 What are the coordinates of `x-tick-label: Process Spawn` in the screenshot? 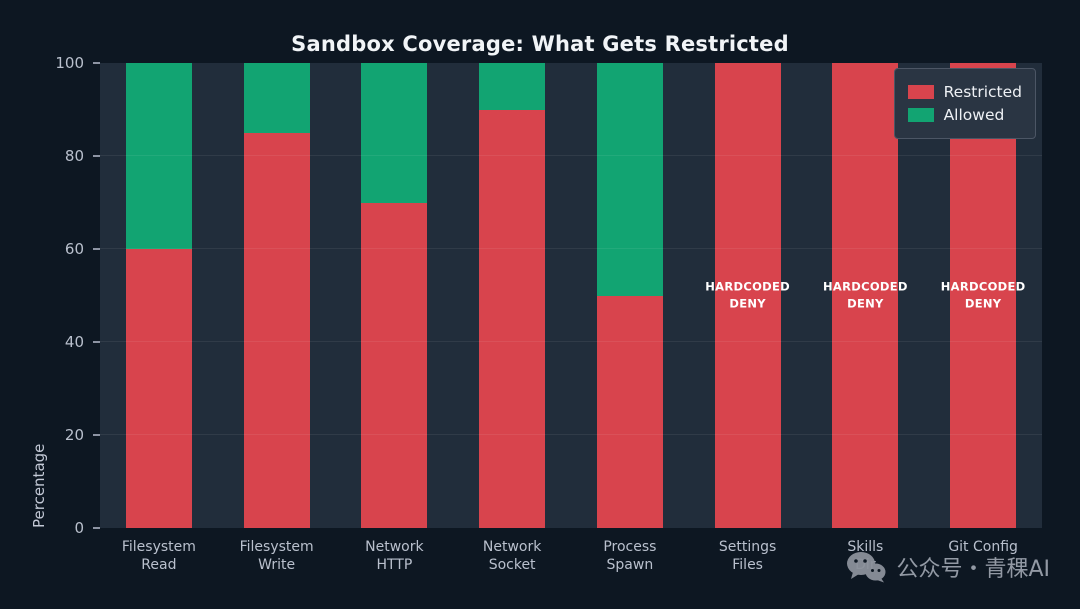 It's located at (630, 556).